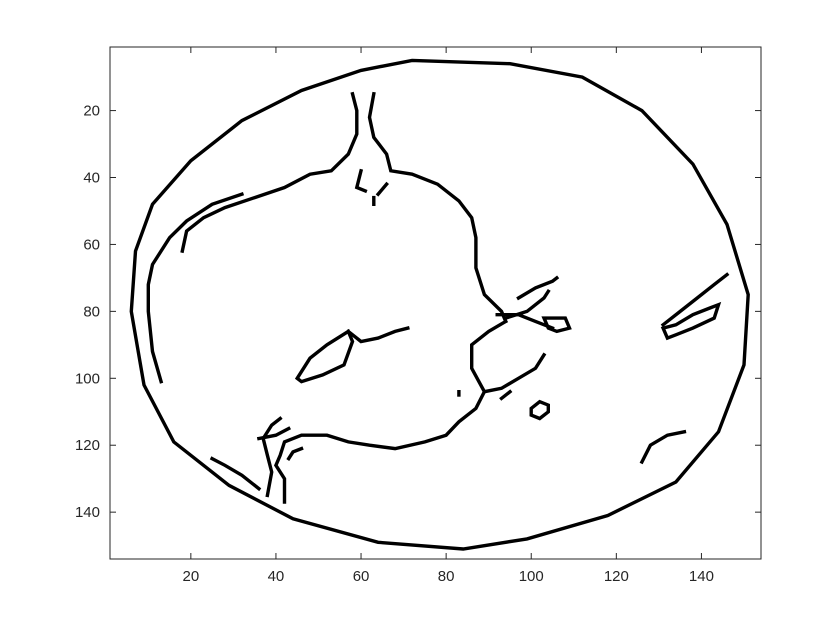  Describe the element at coordinates (506, 395) in the screenshot. I see `edge-path-lower-curve-tail` at that location.